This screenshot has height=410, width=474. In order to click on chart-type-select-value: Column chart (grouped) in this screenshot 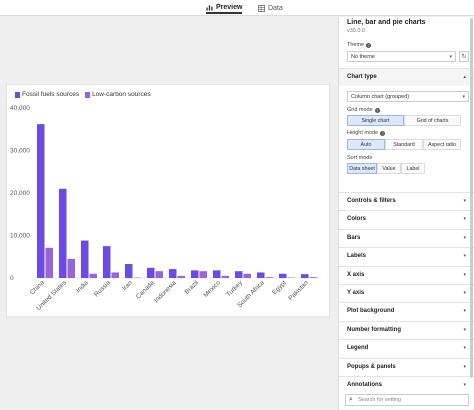, I will do `click(380, 97)`.